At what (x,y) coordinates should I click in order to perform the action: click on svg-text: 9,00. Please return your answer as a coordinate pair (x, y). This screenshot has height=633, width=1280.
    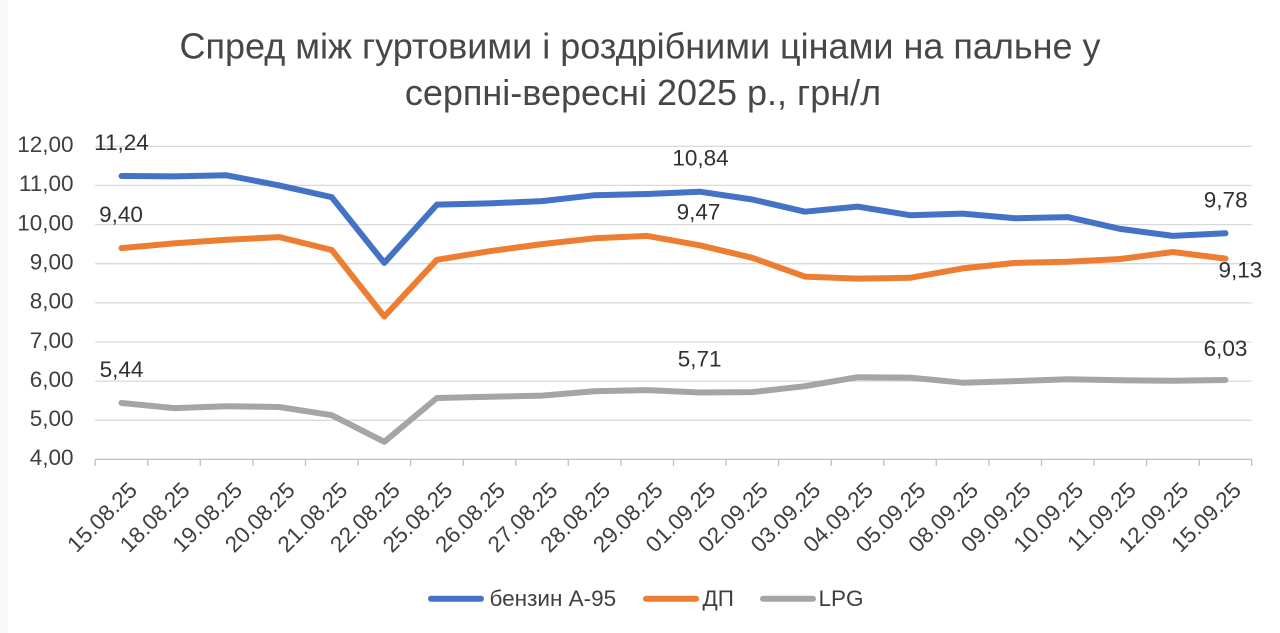
    Looking at the image, I should click on (52, 262).